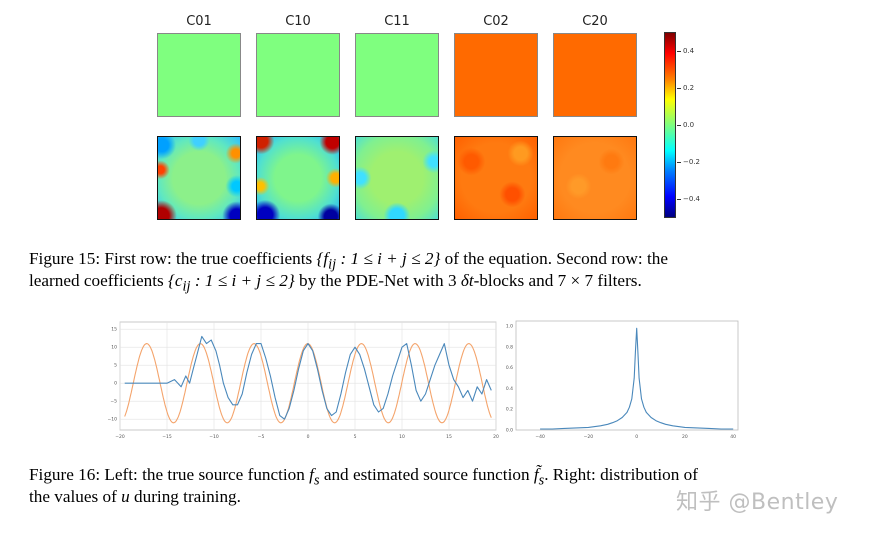 The image size is (873, 537). What do you see at coordinates (167, 437) in the screenshot?
I see `x-tick-label: −15` at bounding box center [167, 437].